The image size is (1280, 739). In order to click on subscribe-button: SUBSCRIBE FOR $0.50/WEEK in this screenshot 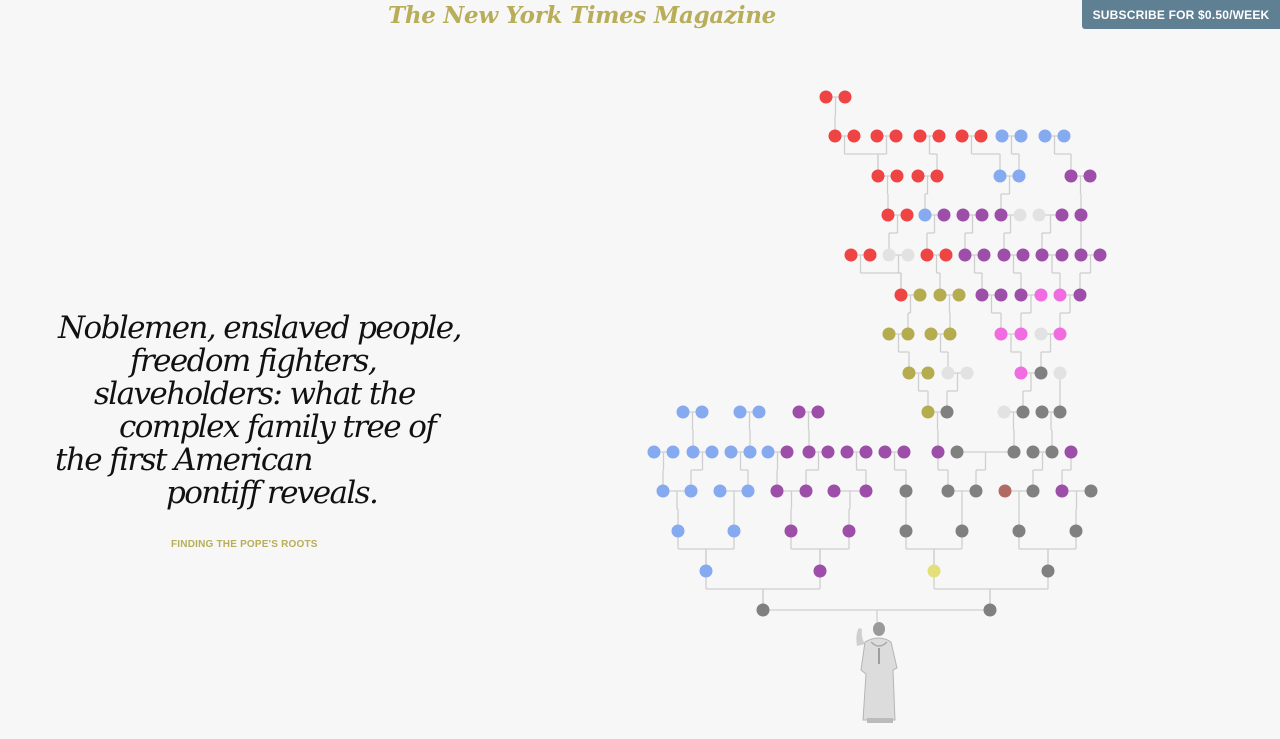, I will do `click(1181, 14)`.